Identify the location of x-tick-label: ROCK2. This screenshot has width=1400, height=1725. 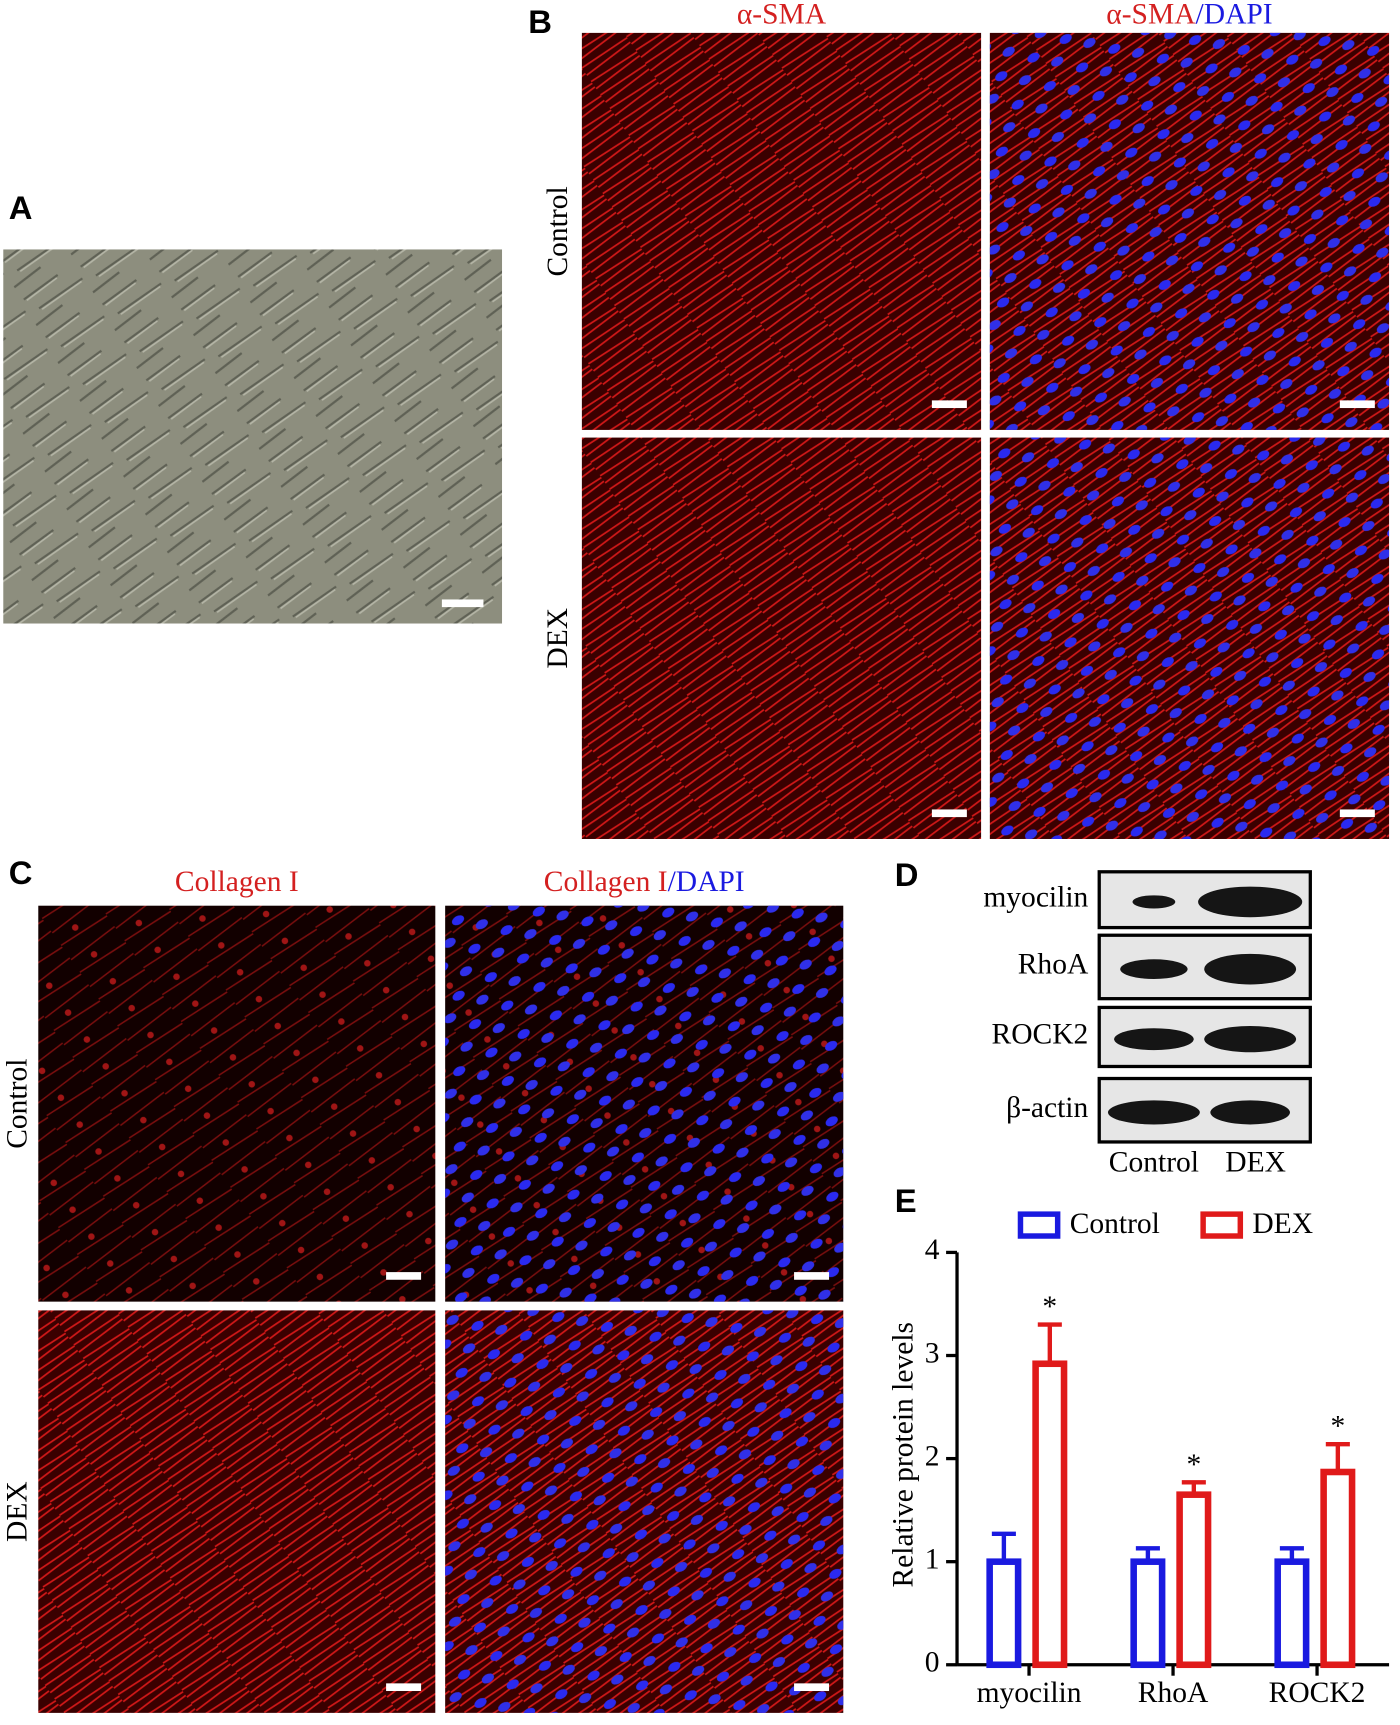
(1317, 1693).